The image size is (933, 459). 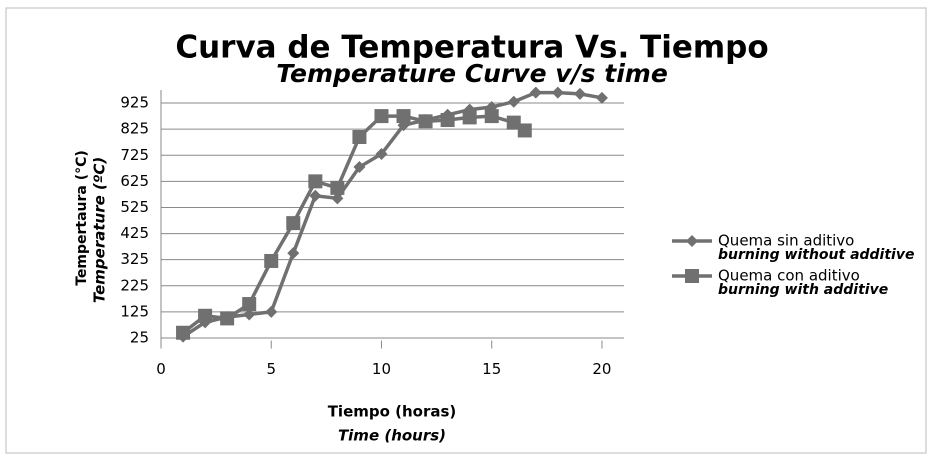 What do you see at coordinates (381, 369) in the screenshot?
I see `x-tick-label: 10` at bounding box center [381, 369].